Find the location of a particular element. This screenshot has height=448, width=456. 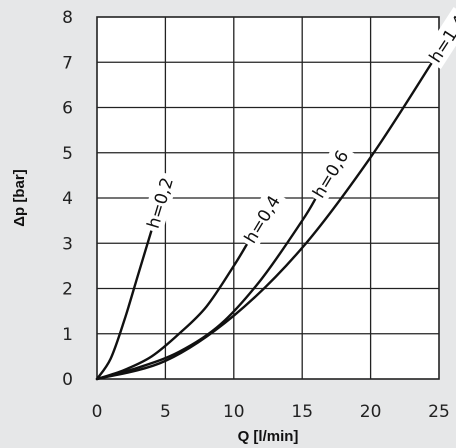

y-tick-label: 8 is located at coordinates (67, 18).